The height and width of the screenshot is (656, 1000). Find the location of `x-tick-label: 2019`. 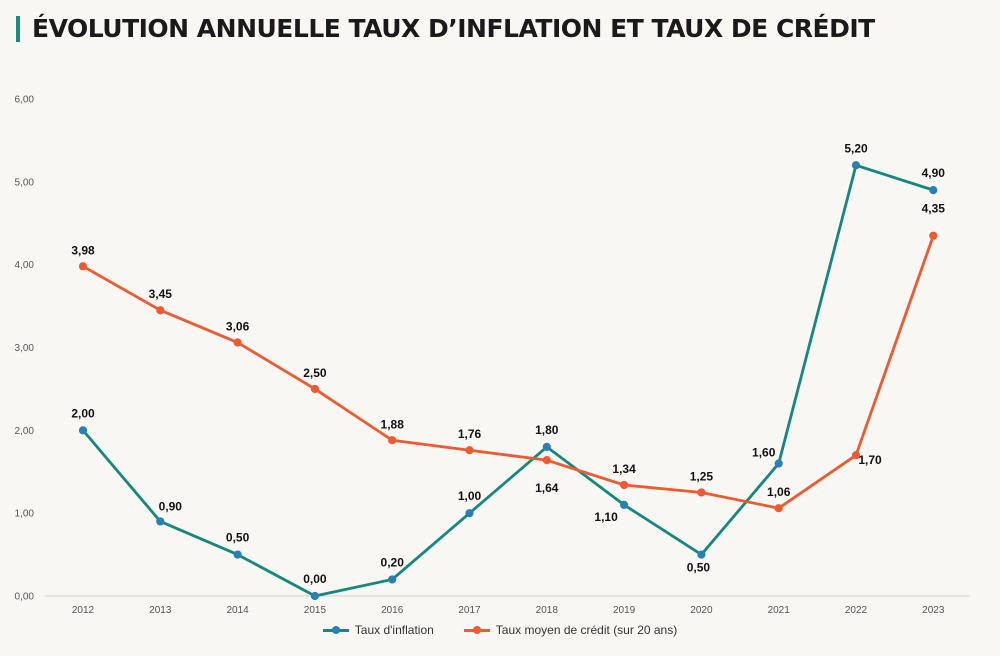

x-tick-label: 2019 is located at coordinates (624, 610).